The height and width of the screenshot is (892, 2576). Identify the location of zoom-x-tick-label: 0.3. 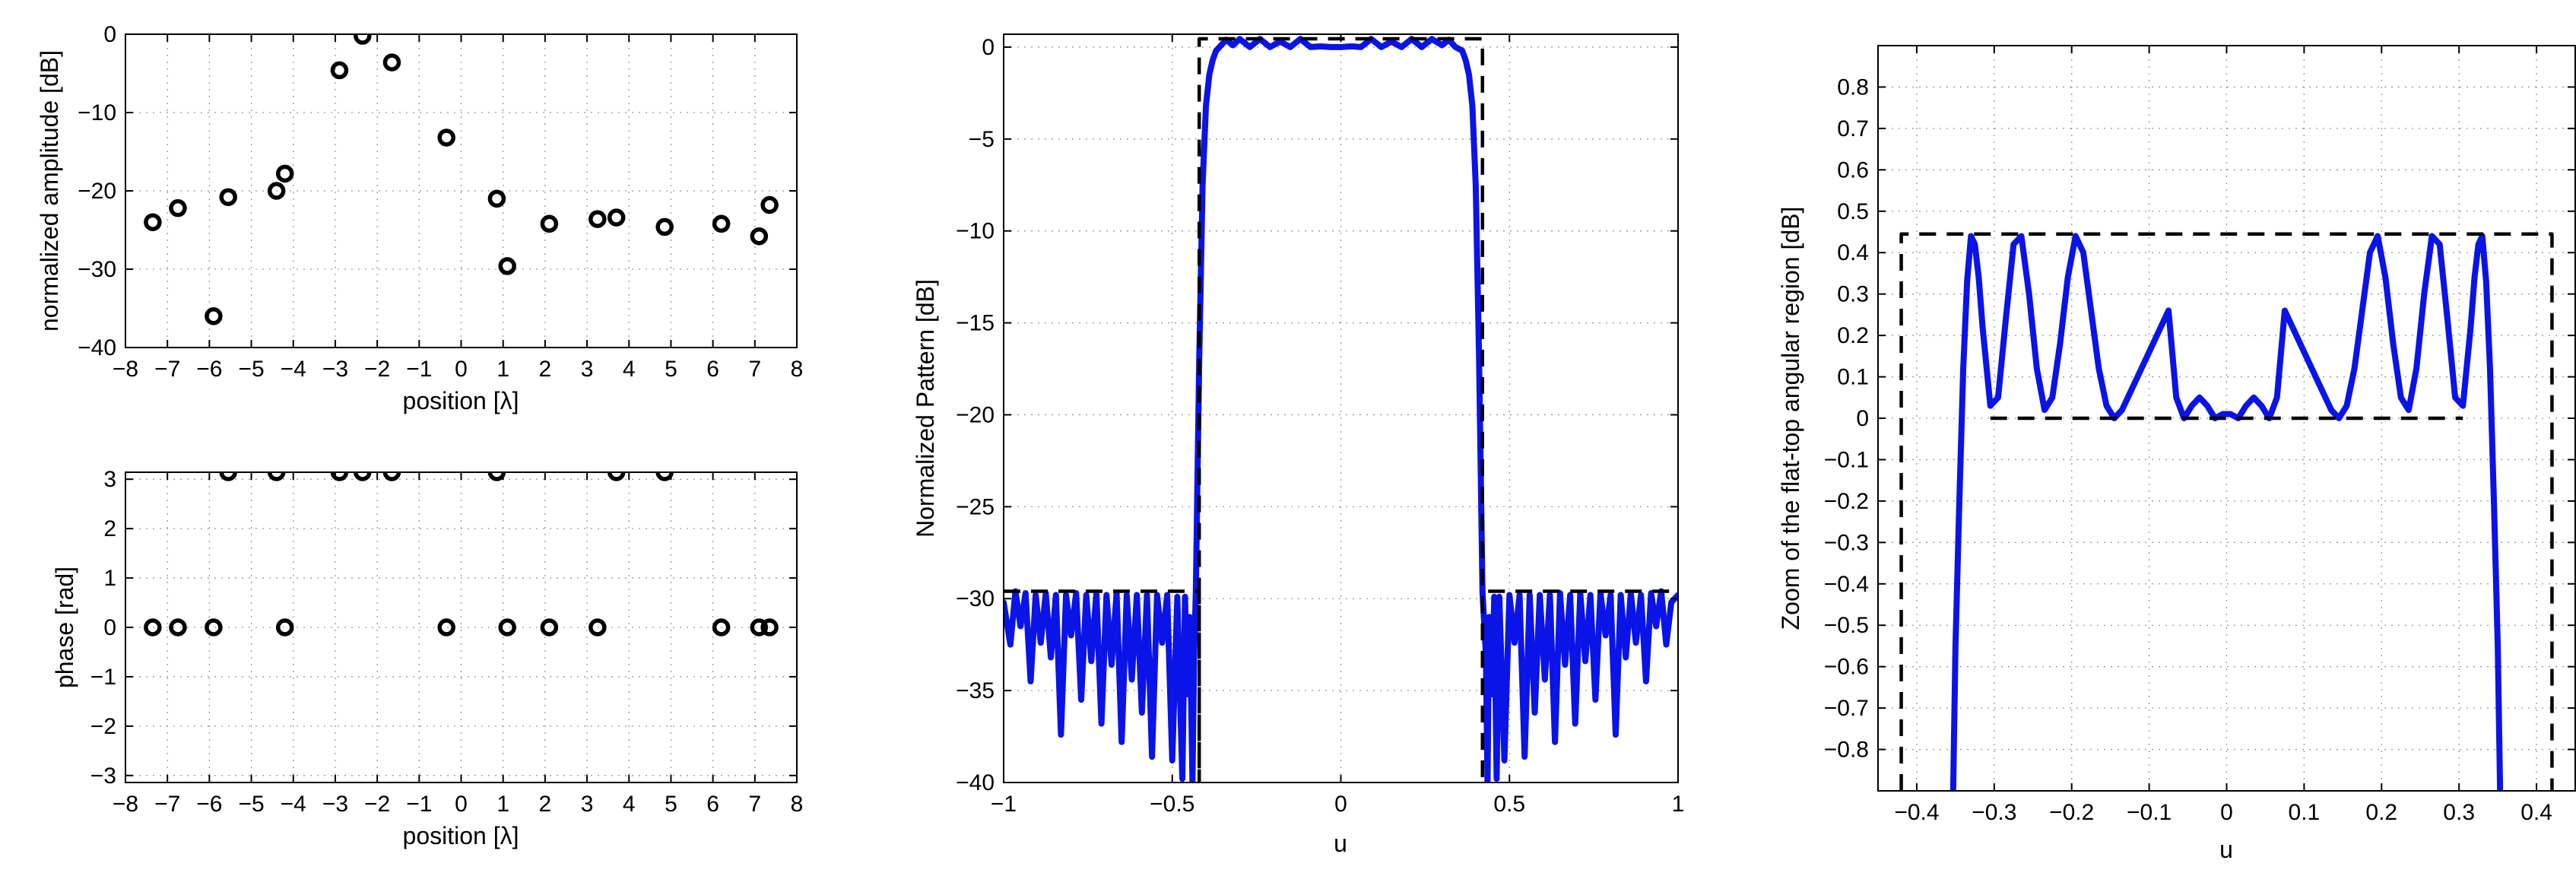
(2459, 812).